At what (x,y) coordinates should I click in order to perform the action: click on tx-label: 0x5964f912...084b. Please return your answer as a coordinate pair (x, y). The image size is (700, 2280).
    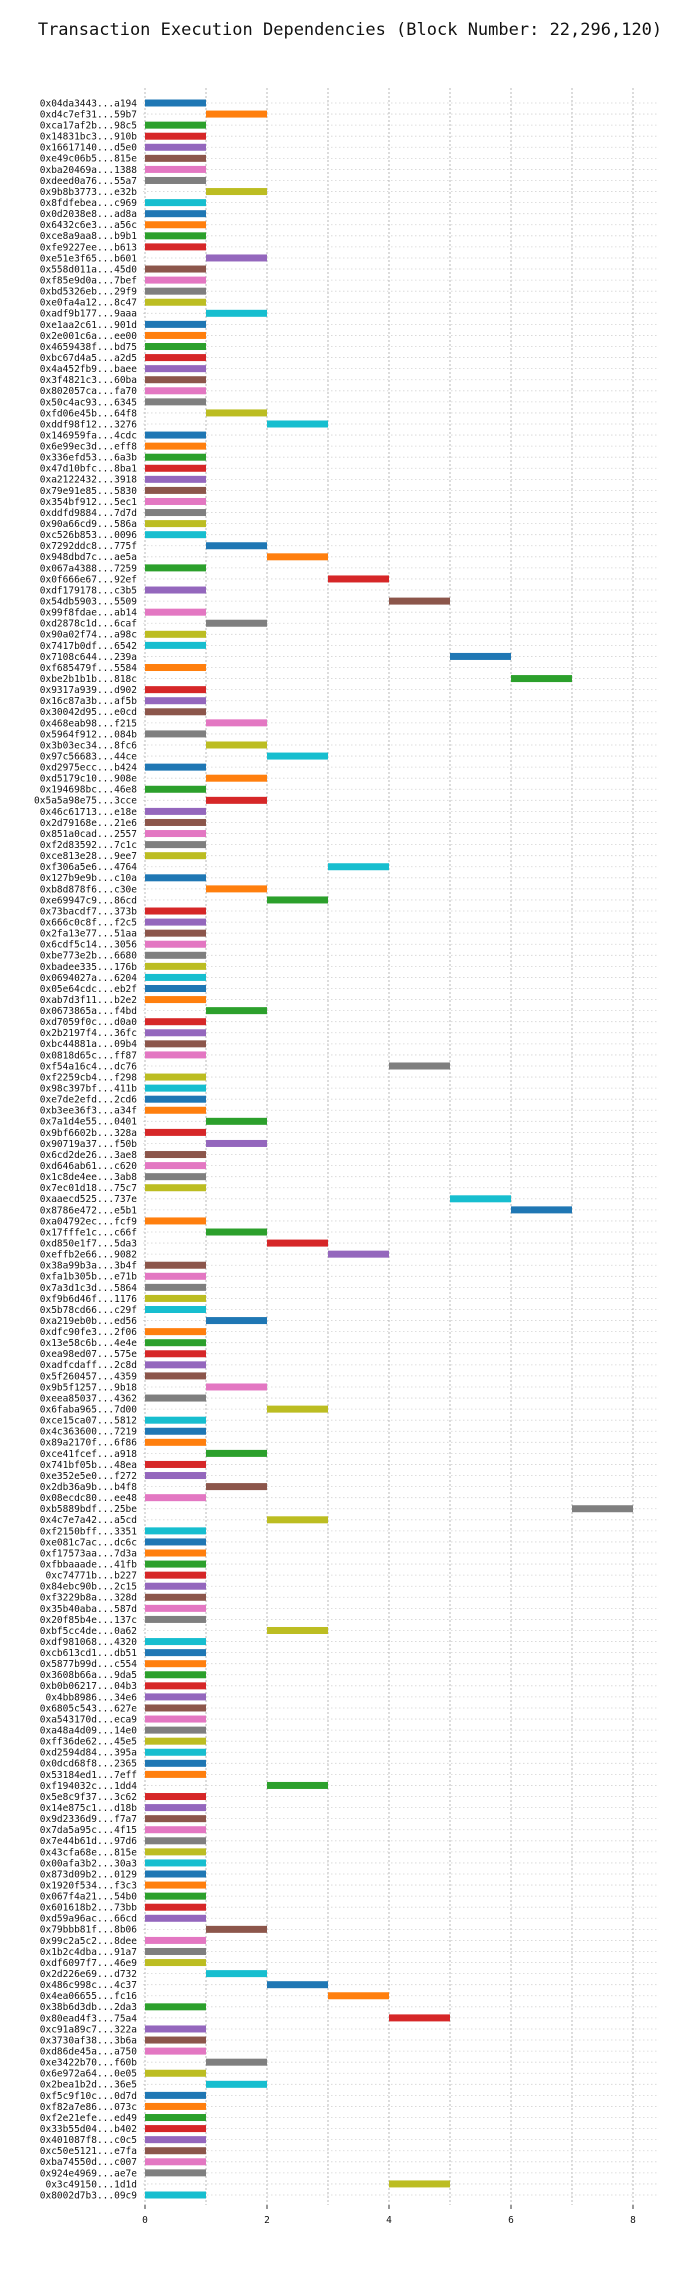
    Looking at the image, I should click on (89, 734).